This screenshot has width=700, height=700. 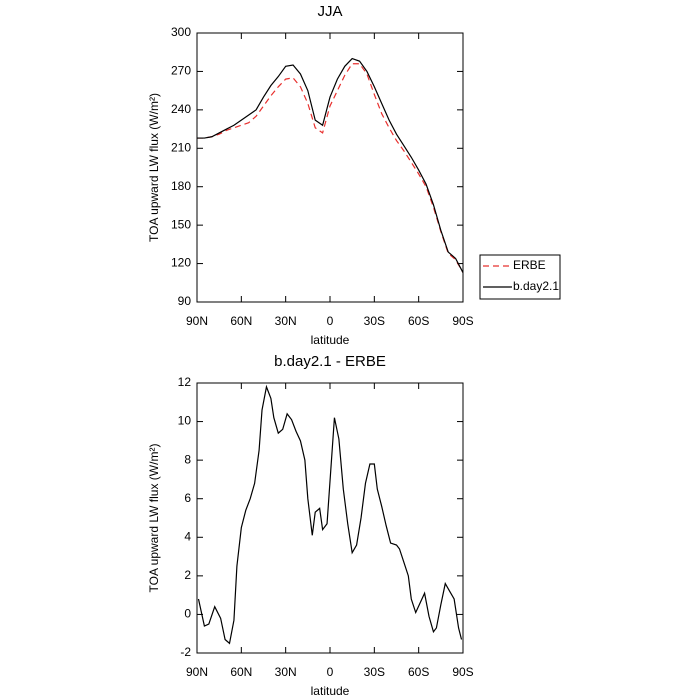 What do you see at coordinates (181, 71) in the screenshot?
I see `y-tick-label: 270` at bounding box center [181, 71].